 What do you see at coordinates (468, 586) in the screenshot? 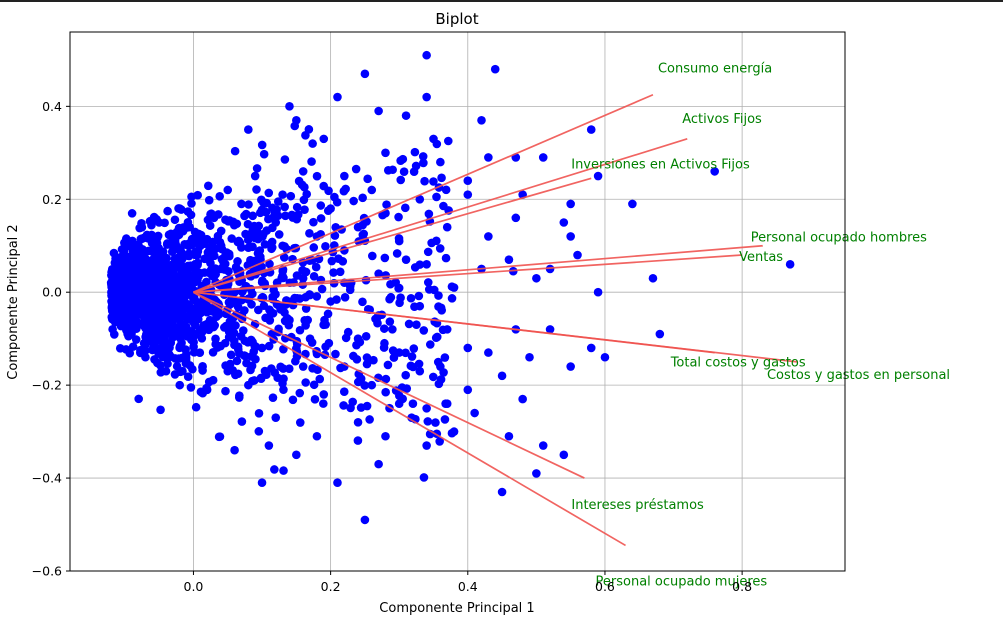
I see `x-tick-label: 0.4` at bounding box center [468, 586].